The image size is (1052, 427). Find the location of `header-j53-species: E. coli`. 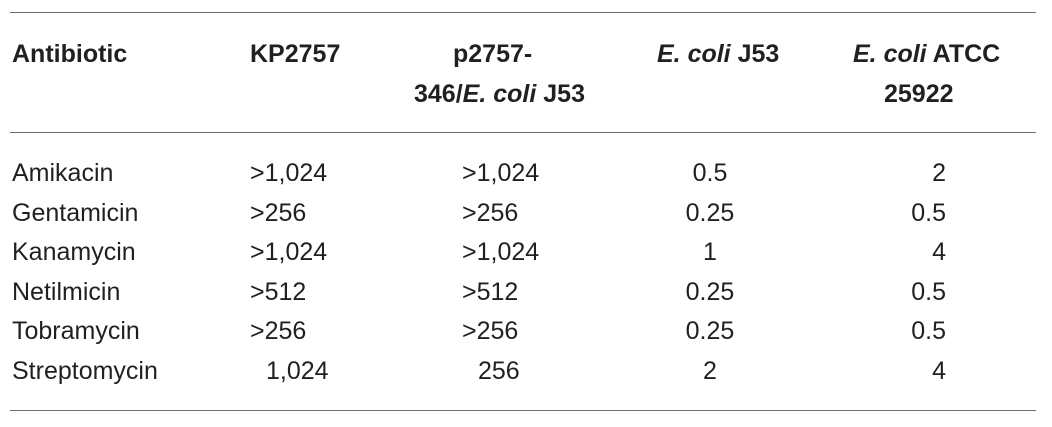

header-j53-species: E. coli is located at coordinates (694, 54).